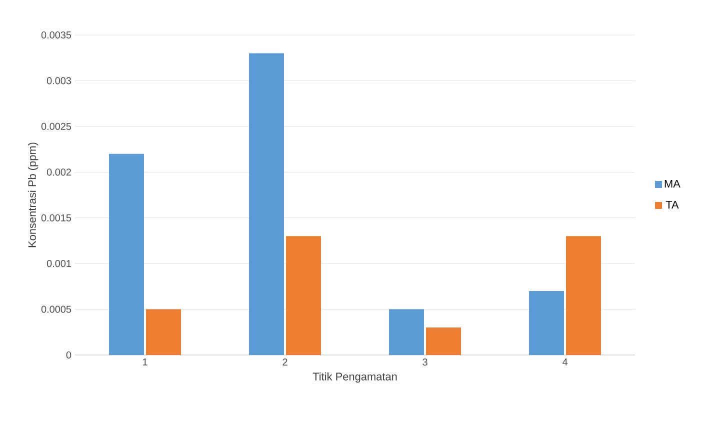  What do you see at coordinates (285, 362) in the screenshot?
I see `x-tick-label: 2` at bounding box center [285, 362].